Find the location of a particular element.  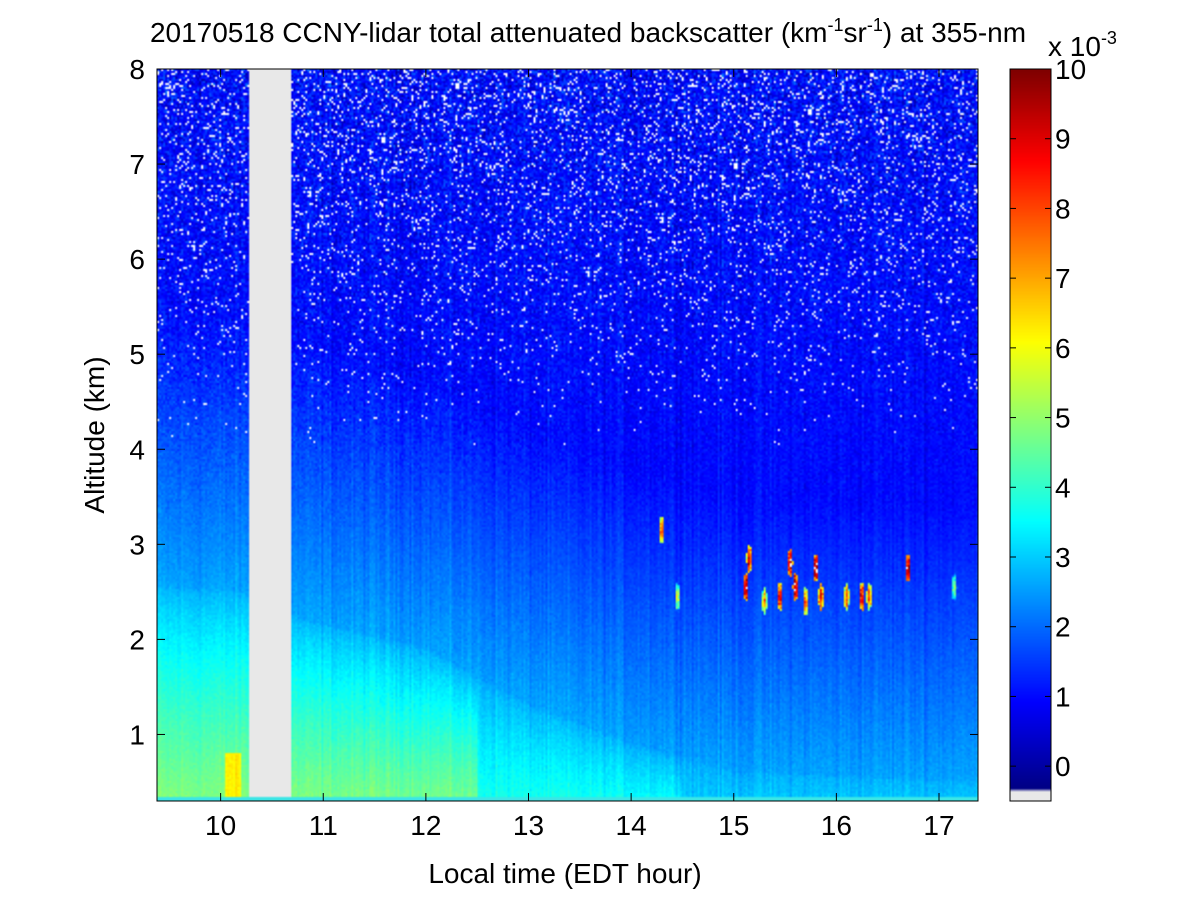

y-tick-label: 2 is located at coordinates (137, 639).